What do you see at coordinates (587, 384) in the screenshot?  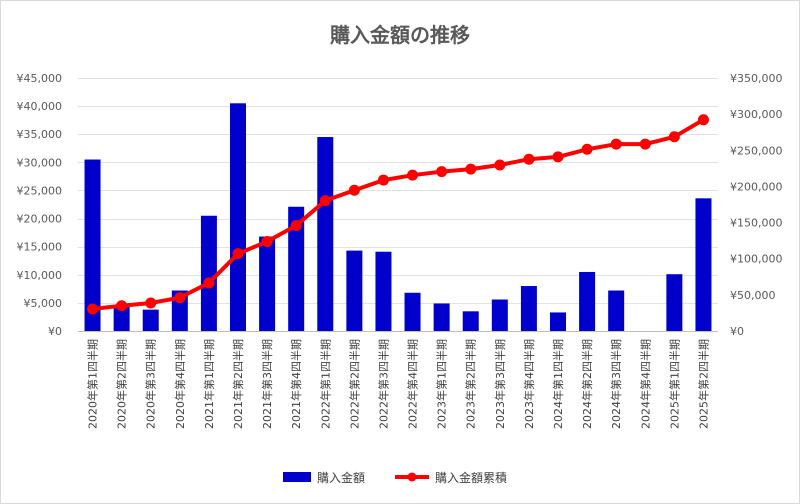 I see `category-label: 2024年第2四半期` at bounding box center [587, 384].